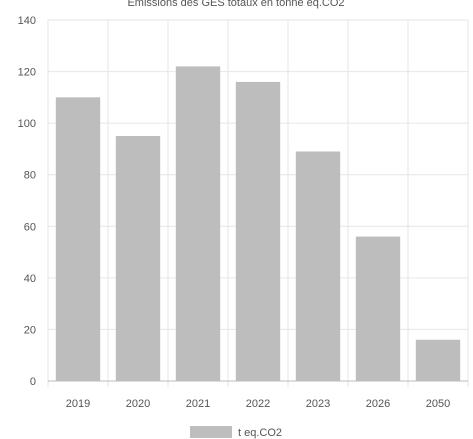 The width and height of the screenshot is (473, 439). I want to click on x-axis: 2019 2020 2021 2022 2023 2026 2050, so click(258, 395).